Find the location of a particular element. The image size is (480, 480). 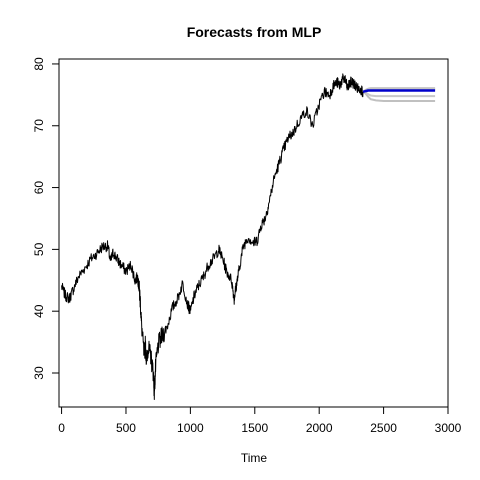

y-tick-label: 30 is located at coordinates (39, 373).